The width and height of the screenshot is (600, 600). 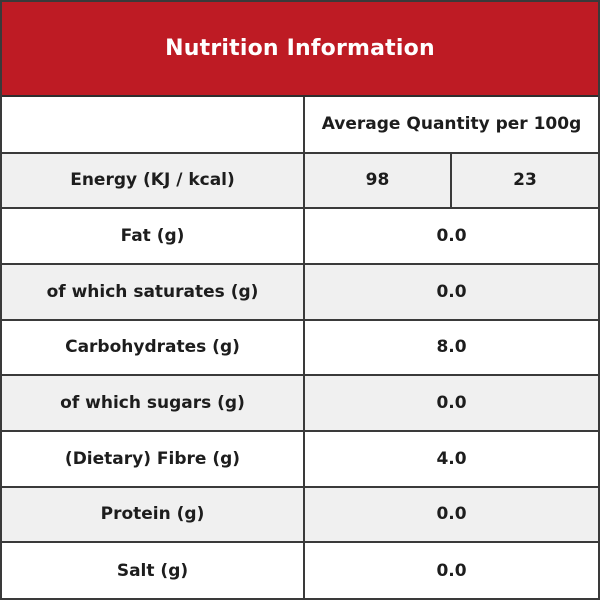 I want to click on table-row-carbohydrates: Carbohydrates (g) 8.0, so click(x=300, y=347).